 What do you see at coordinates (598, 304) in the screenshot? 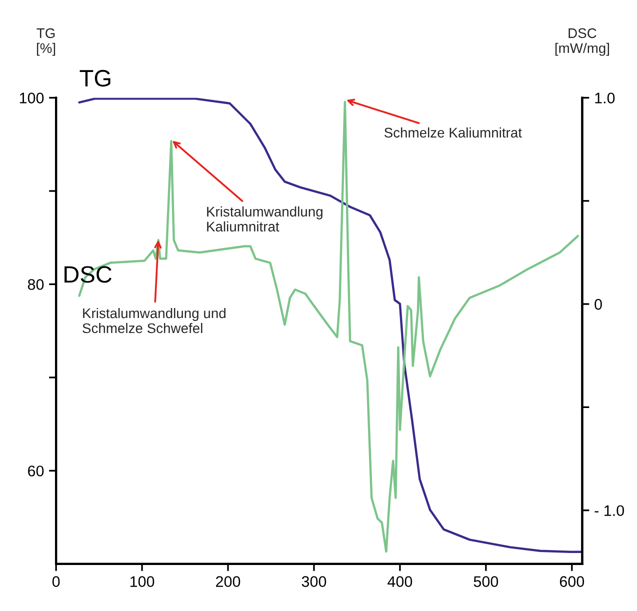
I see `y2-tick-label: 0` at bounding box center [598, 304].